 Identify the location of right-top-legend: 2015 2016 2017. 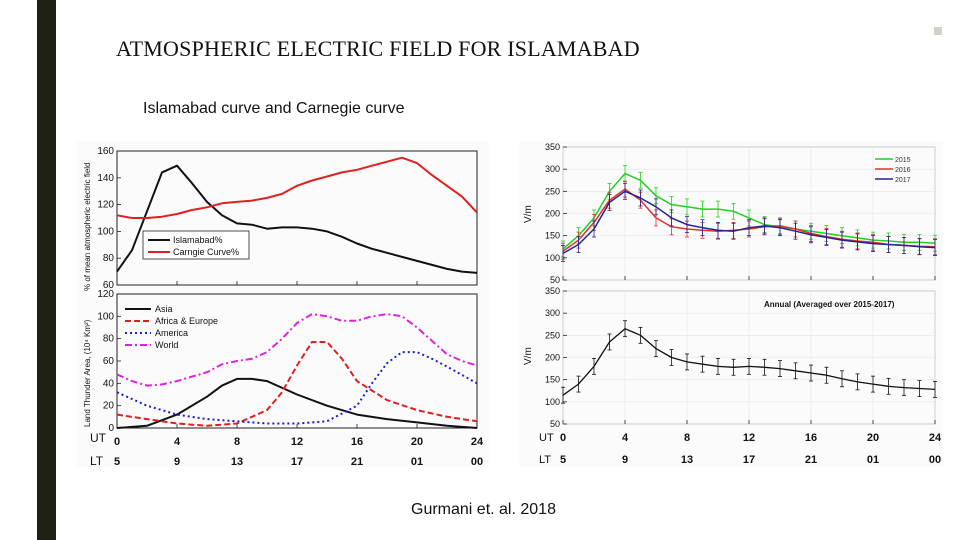
(893, 170).